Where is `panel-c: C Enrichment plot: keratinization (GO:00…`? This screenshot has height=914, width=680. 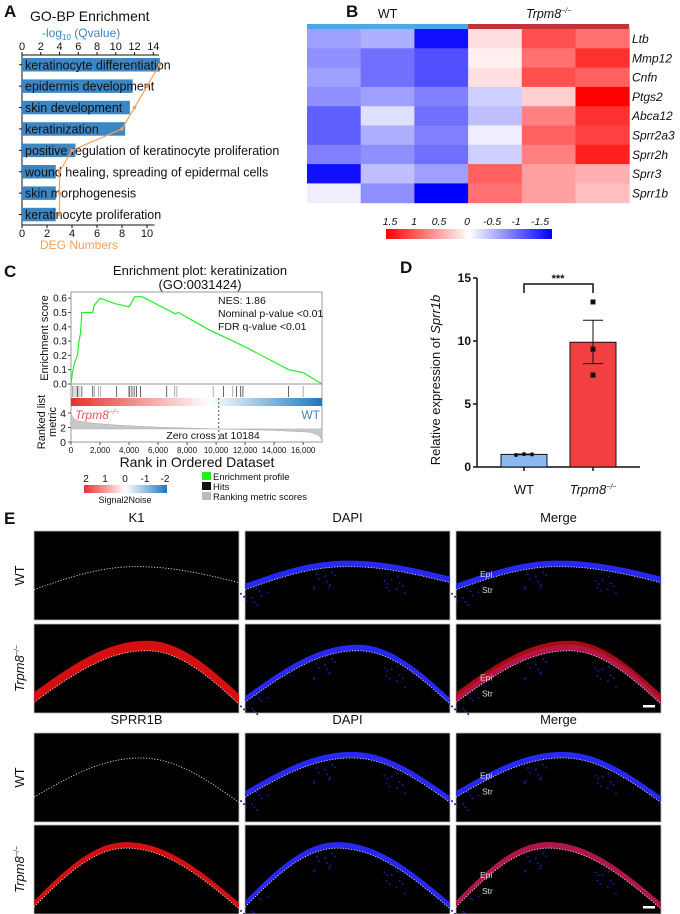
panel-c: C Enrichment plot: keratinization (GO:00… is located at coordinates (164, 383).